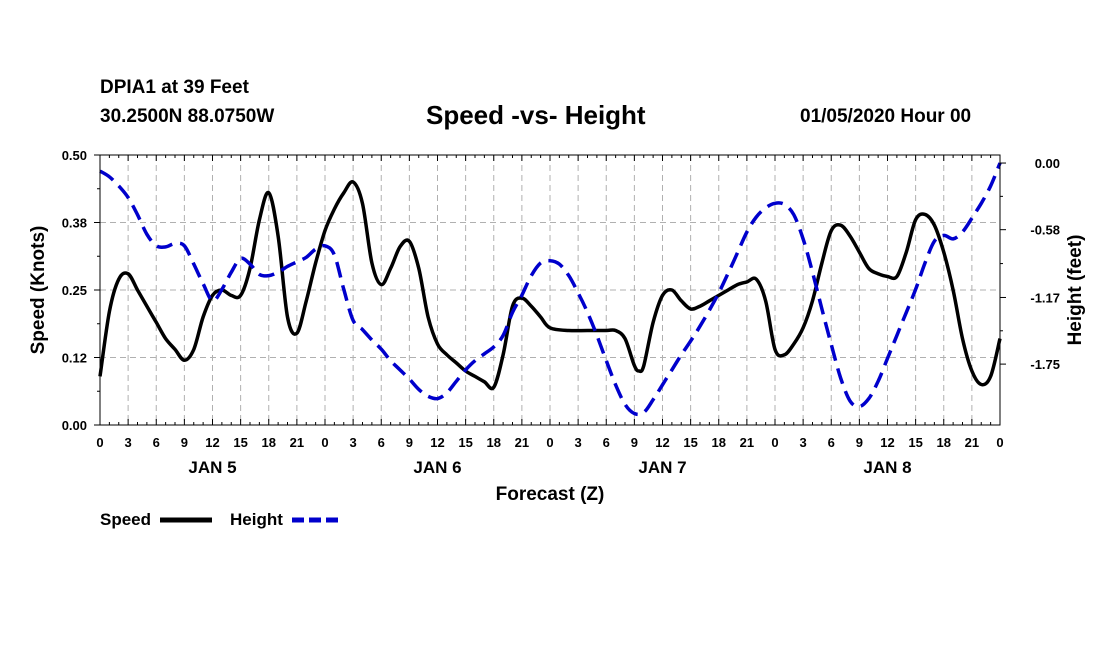 The height and width of the screenshot is (650, 1100). I want to click on y-right-tick-label: -1.17, so click(1045, 297).